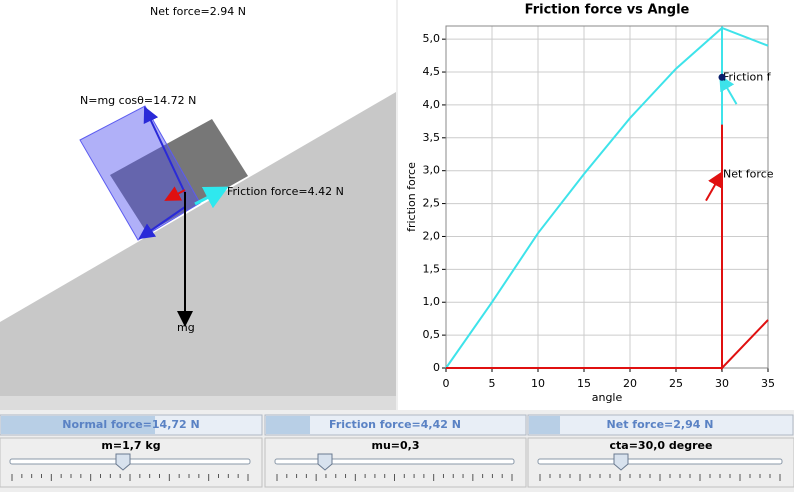 The height and width of the screenshot is (492, 794). Describe the element at coordinates (722, 383) in the screenshot. I see `x-tick-label: 30` at that location.